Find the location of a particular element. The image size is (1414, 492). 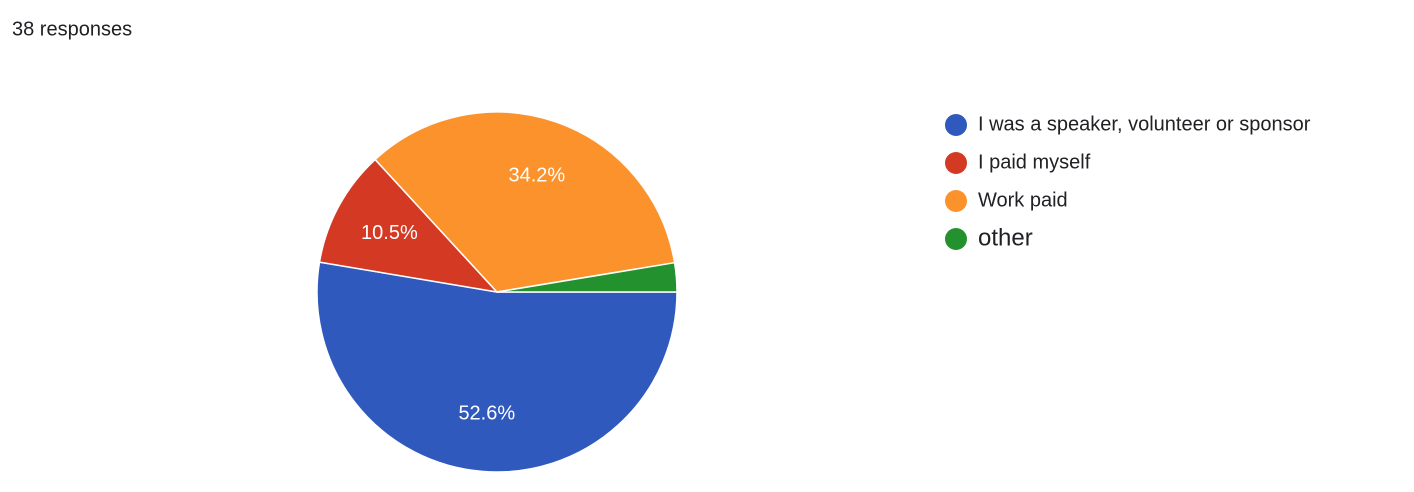

legend-label: I was a speaker, volunteer or sponsor is located at coordinates (1144, 124).